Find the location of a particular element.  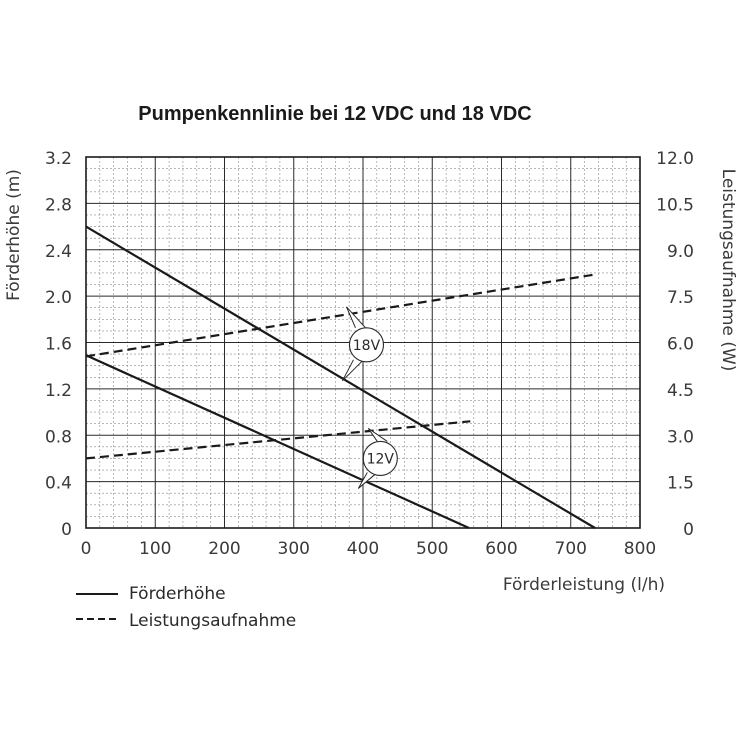

legend: Förderhöhe Leistungsaufnahme is located at coordinates (186, 607).